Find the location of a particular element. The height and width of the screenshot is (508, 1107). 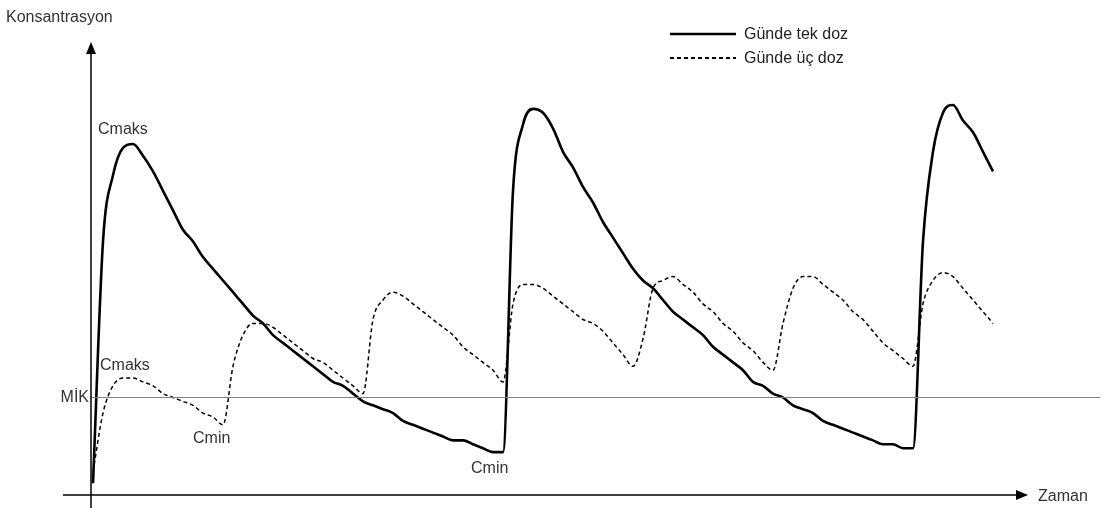

legend-label: Günde üç doz is located at coordinates (794, 58).